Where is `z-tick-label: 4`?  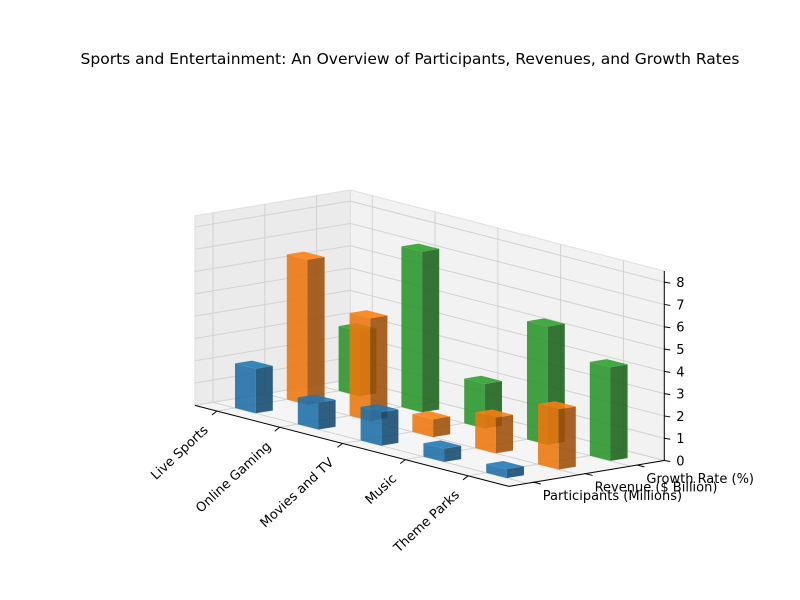
z-tick-label: 4 is located at coordinates (680, 372).